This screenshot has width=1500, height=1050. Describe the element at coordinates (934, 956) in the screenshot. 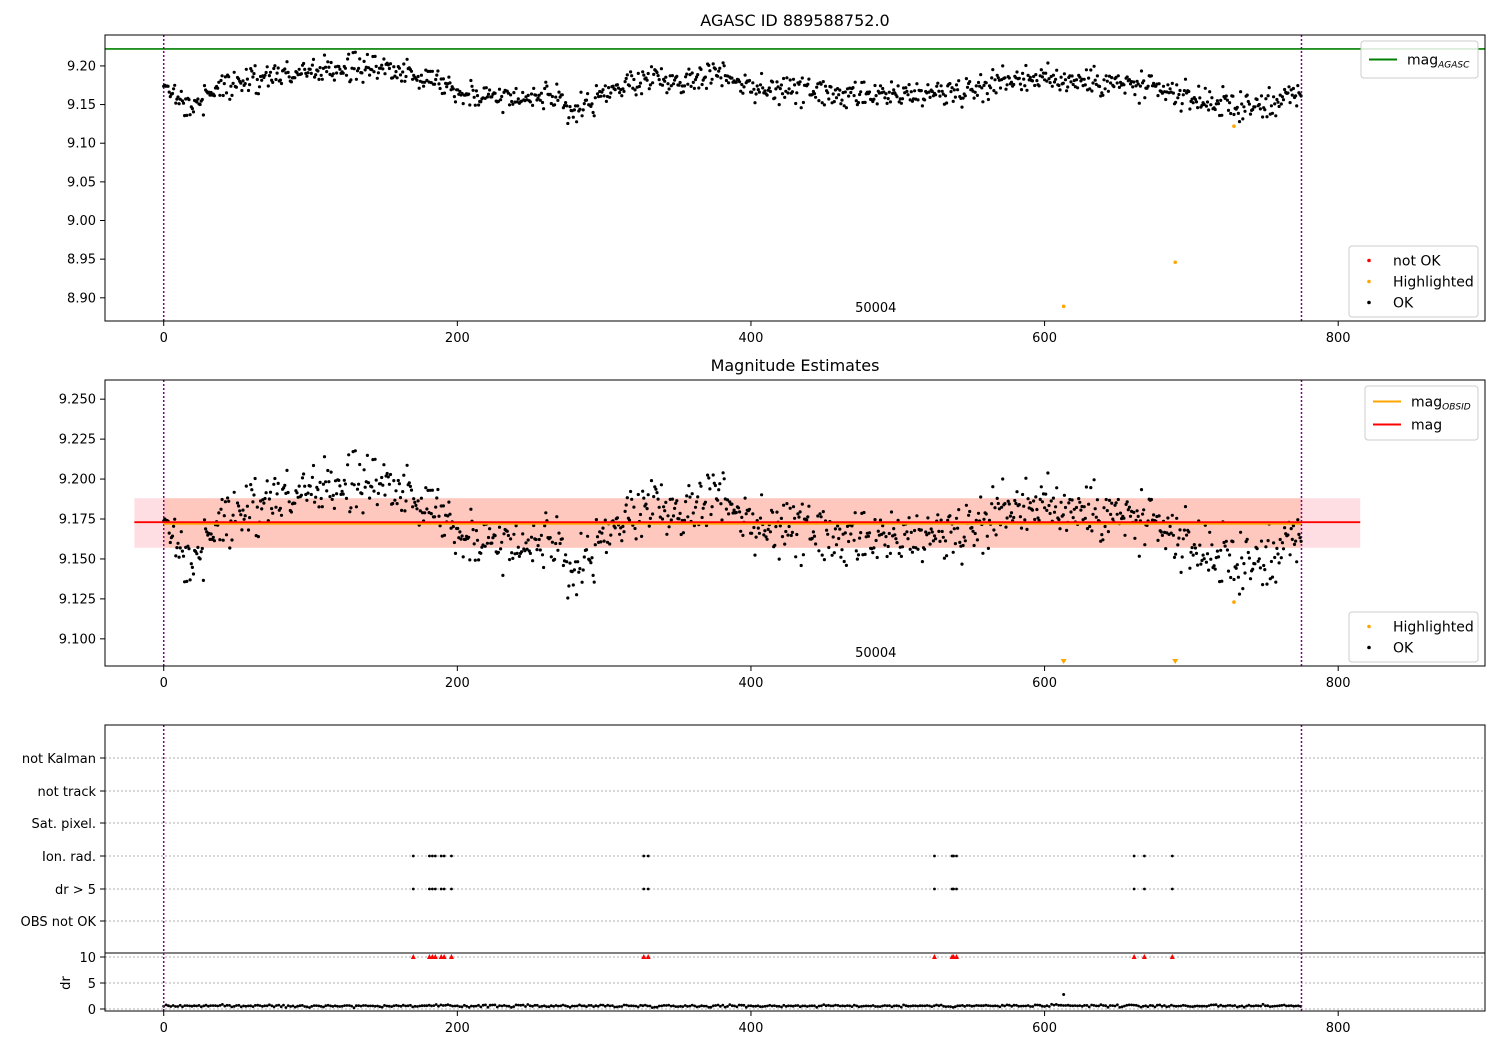

I see `dr-clipped-marker` at that location.